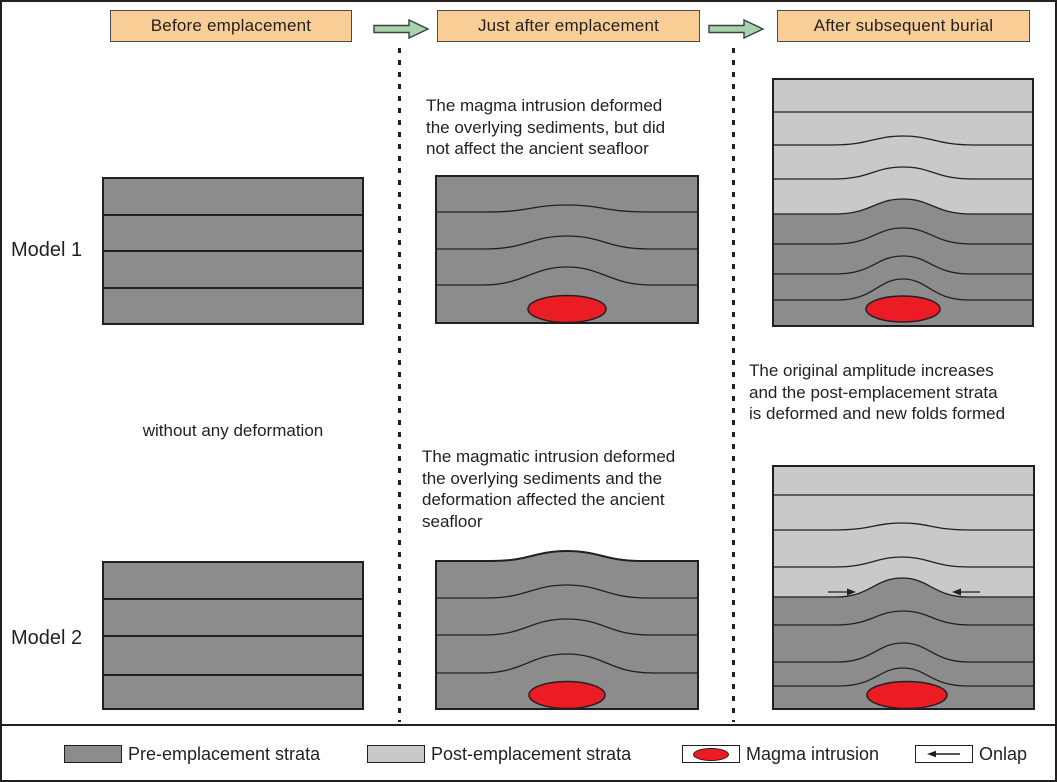  I want to click on before-note: without any deformation, so click(233, 430).